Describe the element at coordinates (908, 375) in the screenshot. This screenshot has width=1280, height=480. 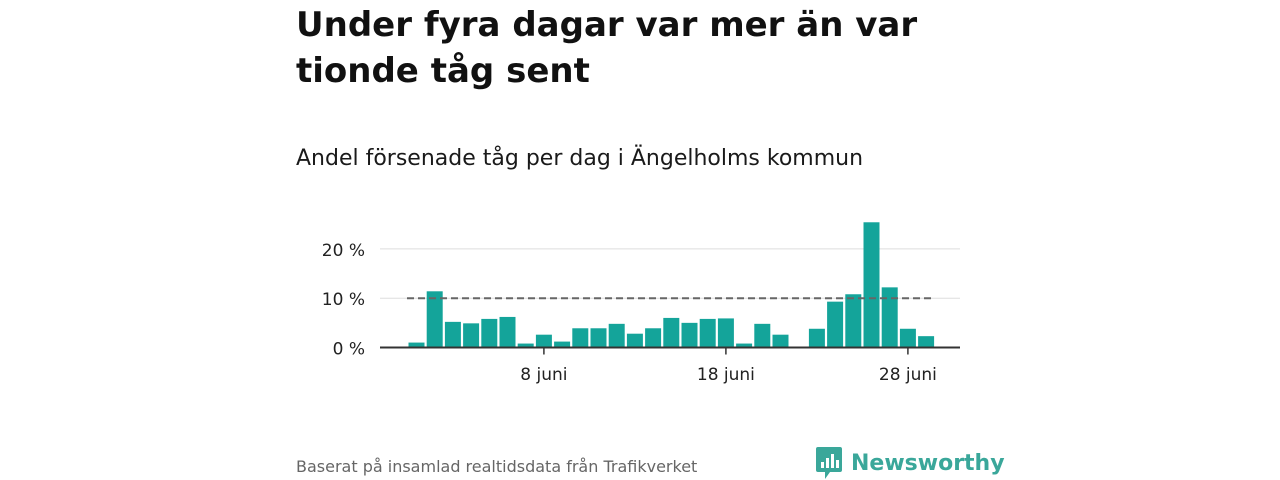
I see `x-tick-label: 28 juni` at that location.